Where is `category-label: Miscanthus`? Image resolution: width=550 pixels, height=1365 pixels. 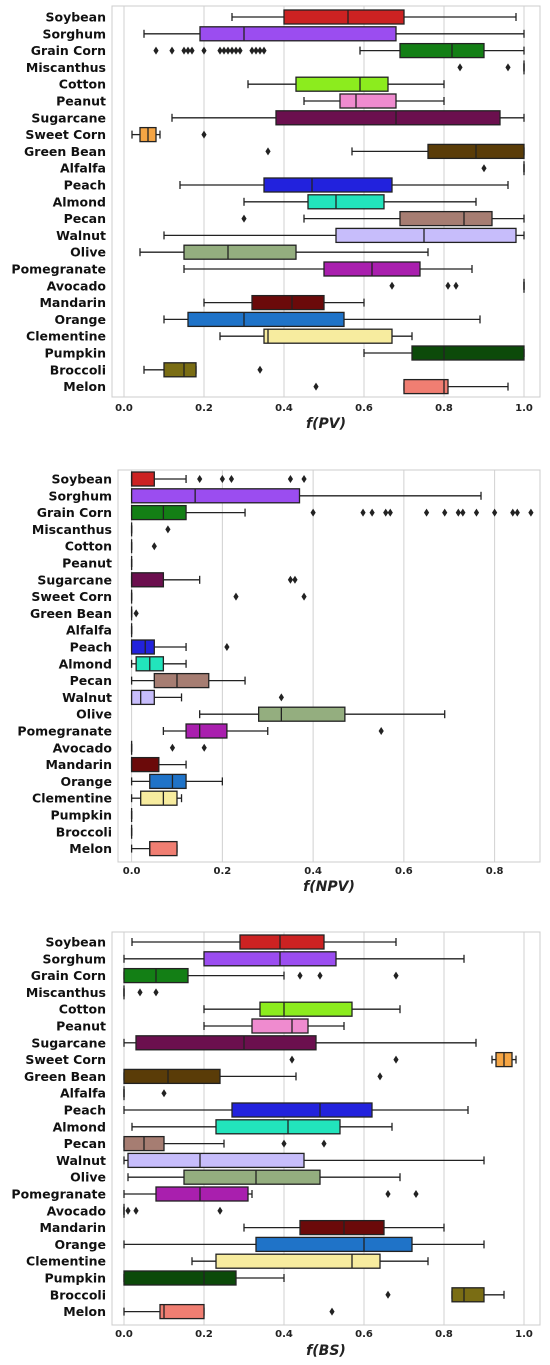 category-label: Miscanthus is located at coordinates (66, 992).